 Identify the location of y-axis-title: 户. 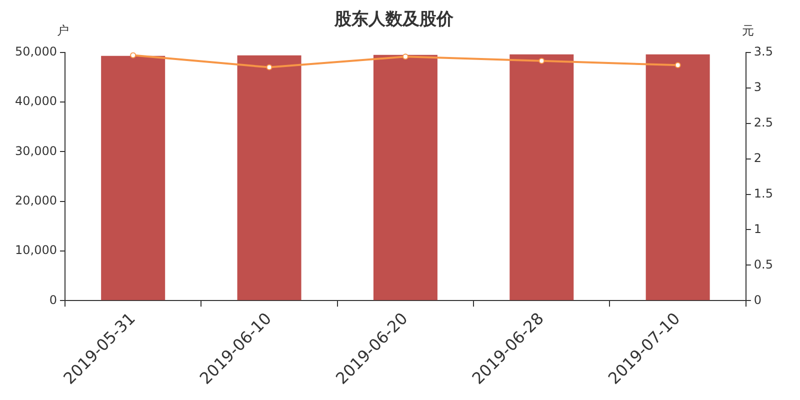
(62, 30).